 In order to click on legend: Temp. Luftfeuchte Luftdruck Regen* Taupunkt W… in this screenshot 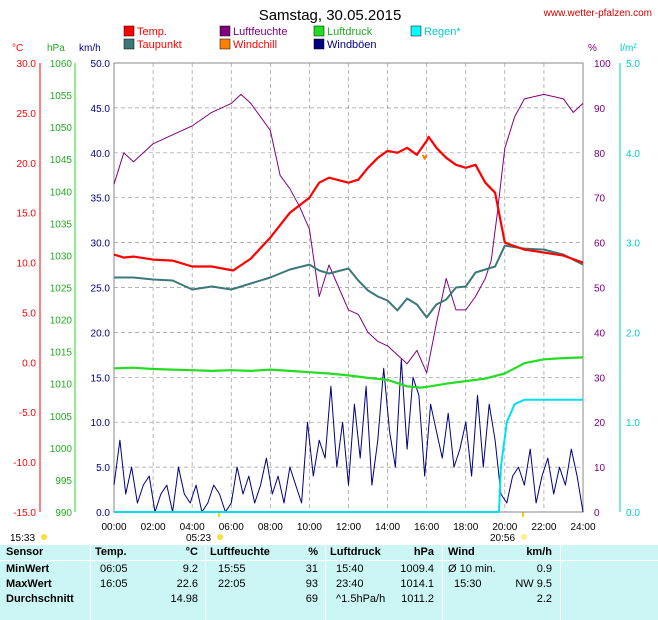, I will do `click(292, 38)`.